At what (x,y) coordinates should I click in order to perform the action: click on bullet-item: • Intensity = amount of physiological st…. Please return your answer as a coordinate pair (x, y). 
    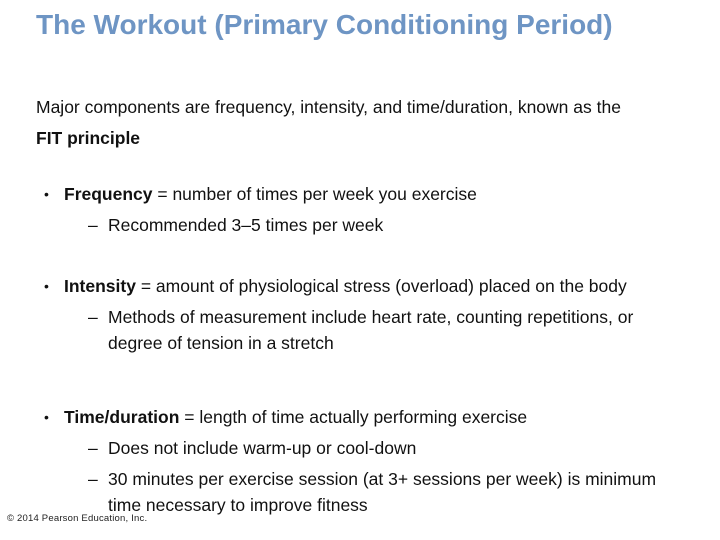
    Looking at the image, I should click on (366, 286).